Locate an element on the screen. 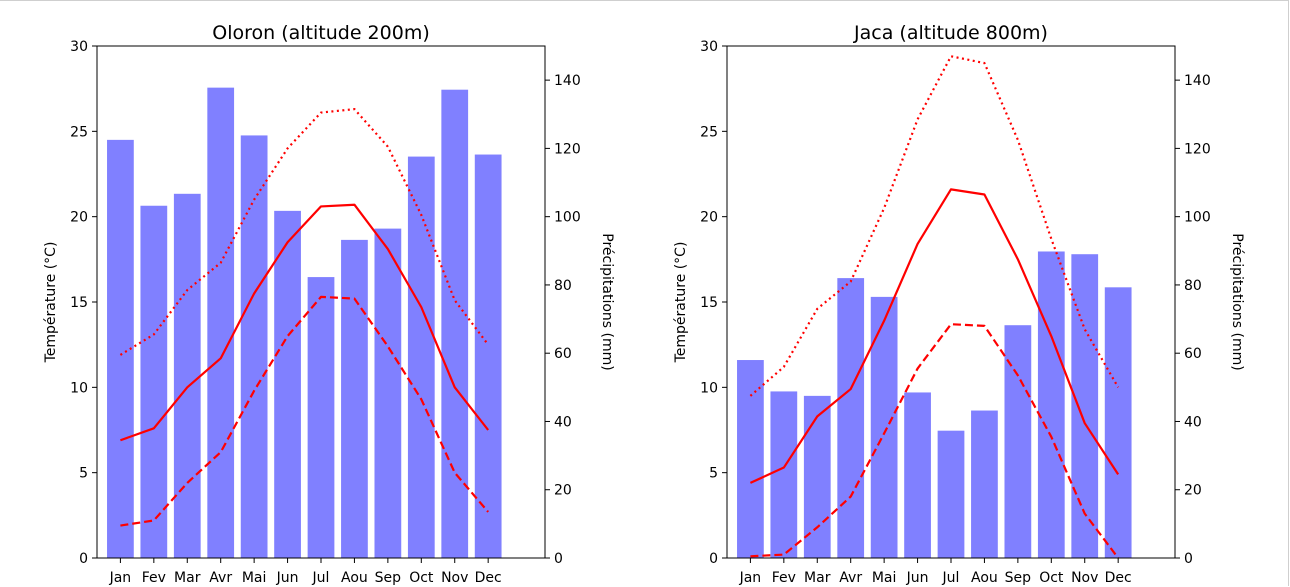 The width and height of the screenshot is (1290, 587). precip-bar-nov is located at coordinates (455, 323).